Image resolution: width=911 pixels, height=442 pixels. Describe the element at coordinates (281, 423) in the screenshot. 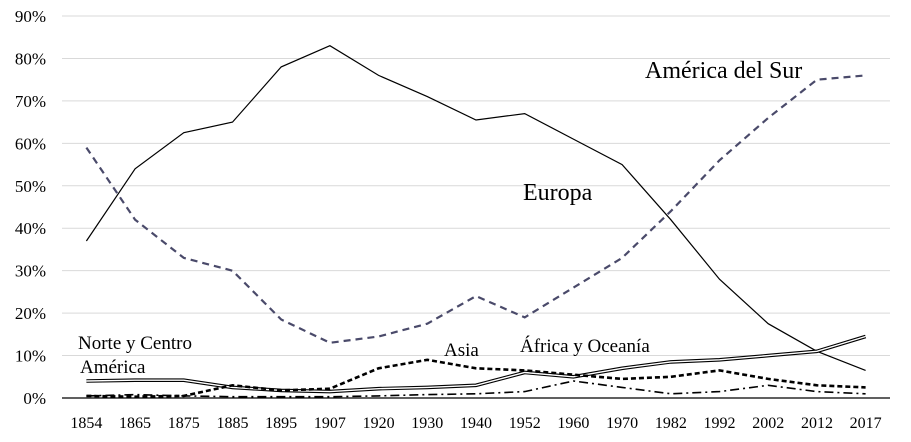

I see `x-tick-label: 1895` at that location.